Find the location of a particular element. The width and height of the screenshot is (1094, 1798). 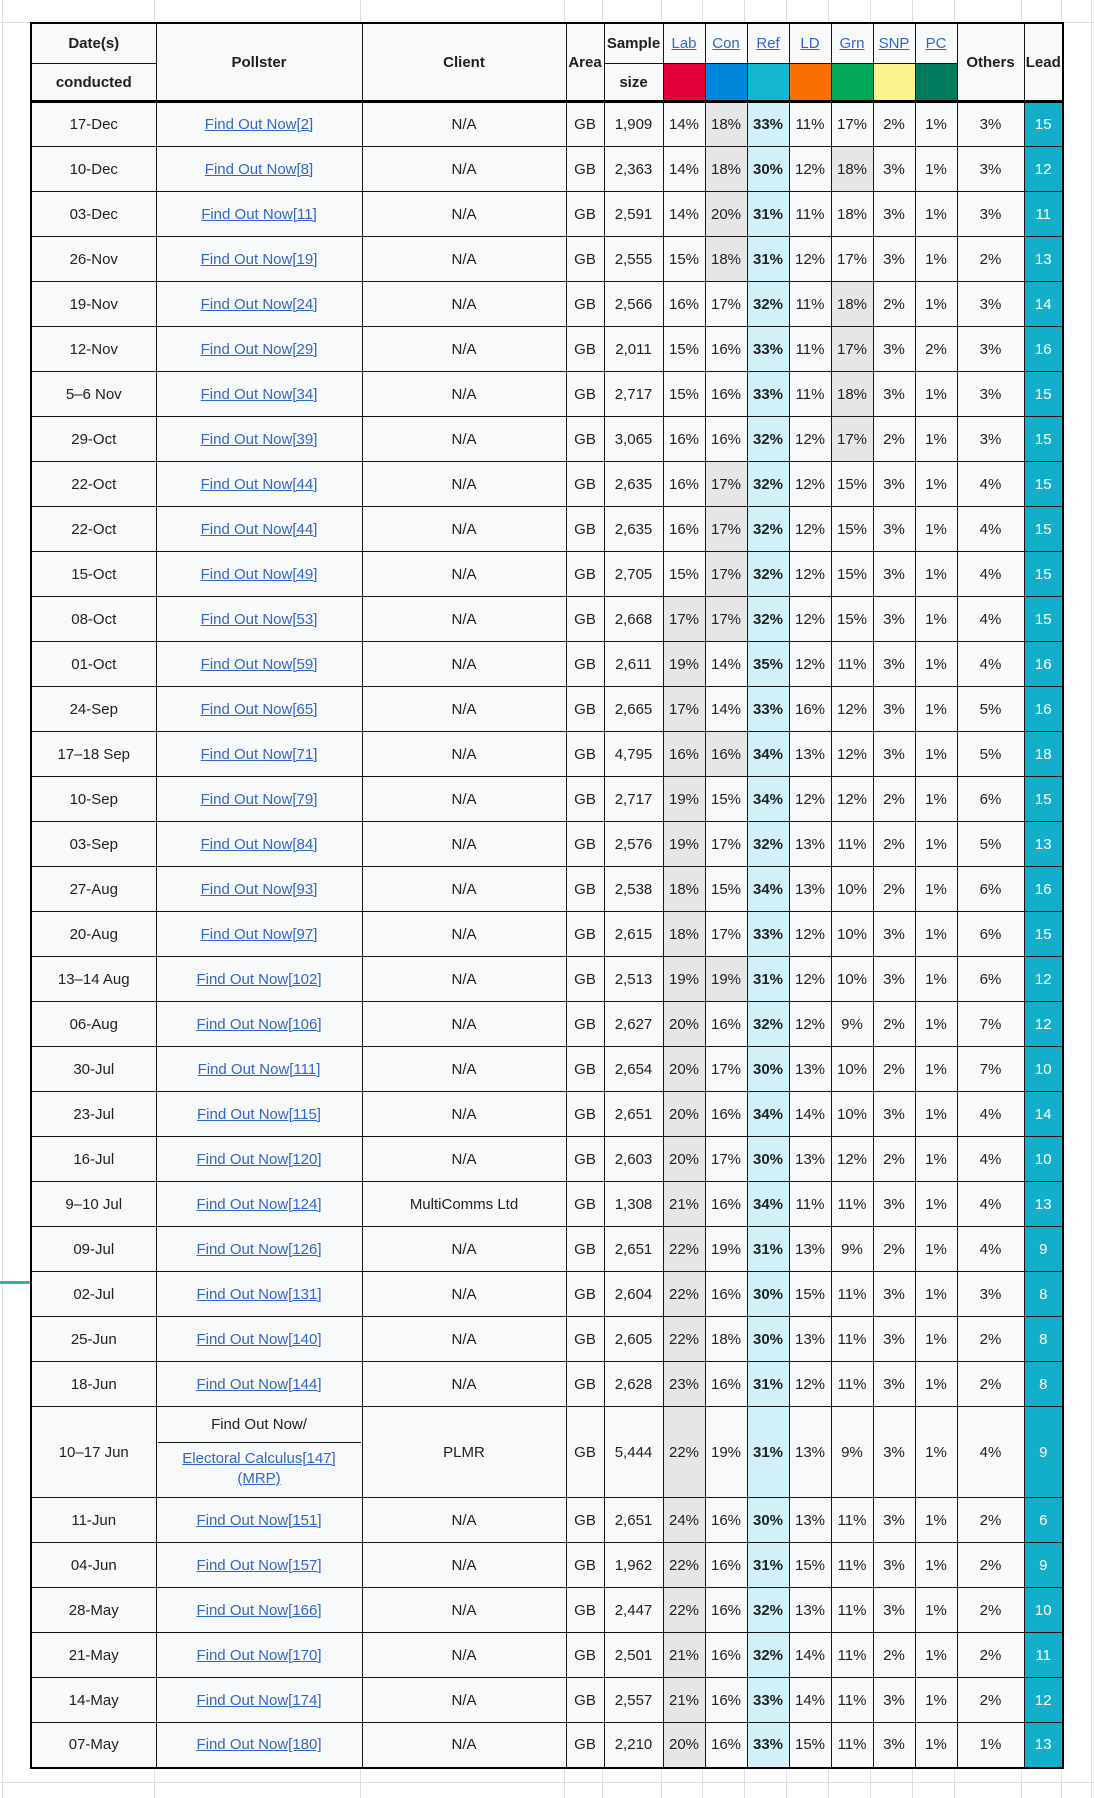

pollster-link: Find Out Now[79] is located at coordinates (259, 799).